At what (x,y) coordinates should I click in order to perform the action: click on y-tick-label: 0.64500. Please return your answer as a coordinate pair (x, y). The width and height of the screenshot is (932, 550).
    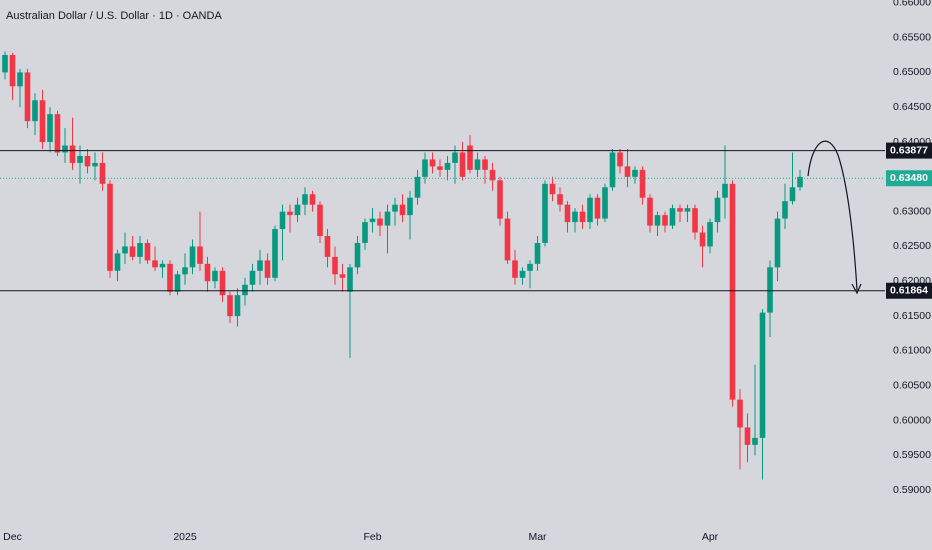
    Looking at the image, I should click on (912, 107).